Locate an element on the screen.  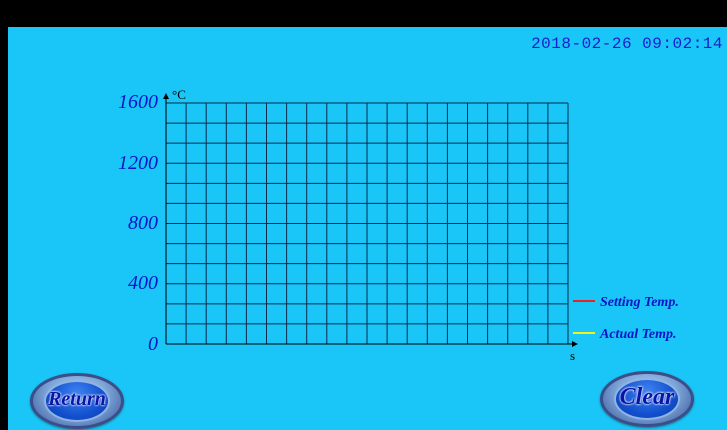
x-axis-unit: s is located at coordinates (572, 355).